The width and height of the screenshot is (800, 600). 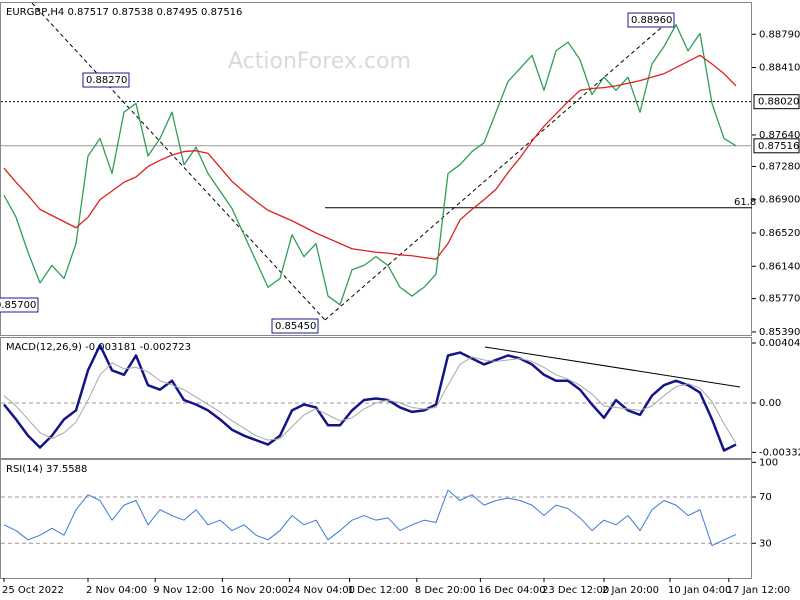 What do you see at coordinates (33, 590) in the screenshot?
I see `x-tick-label: 25 Oct 2022` at bounding box center [33, 590].